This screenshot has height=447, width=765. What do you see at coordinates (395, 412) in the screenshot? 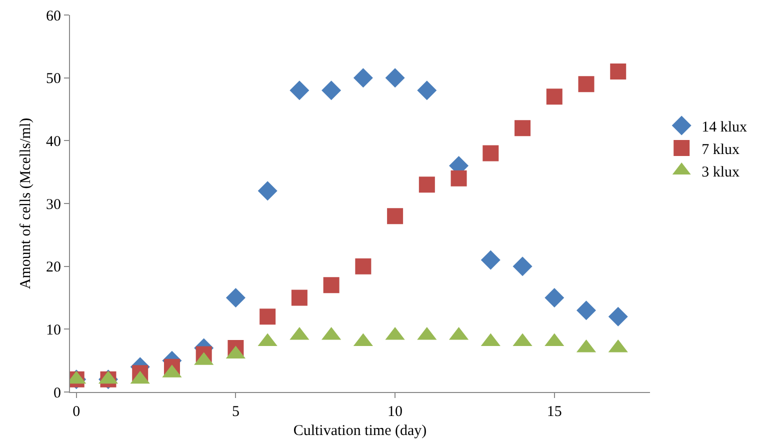
I see `x-tick-label: 10` at bounding box center [395, 412].